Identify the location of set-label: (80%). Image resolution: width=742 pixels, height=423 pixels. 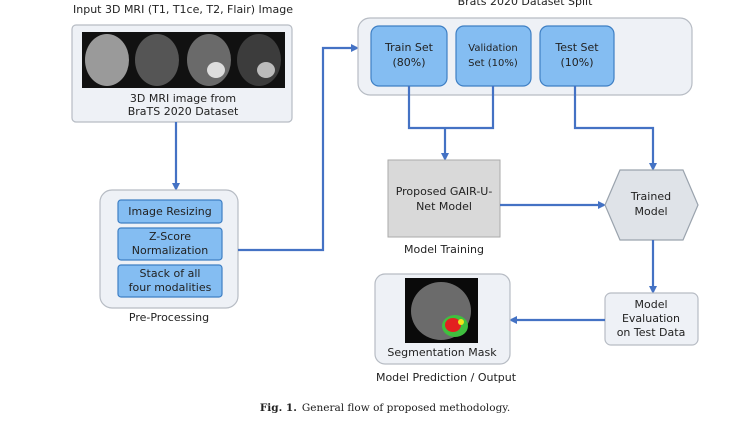
(408, 62).